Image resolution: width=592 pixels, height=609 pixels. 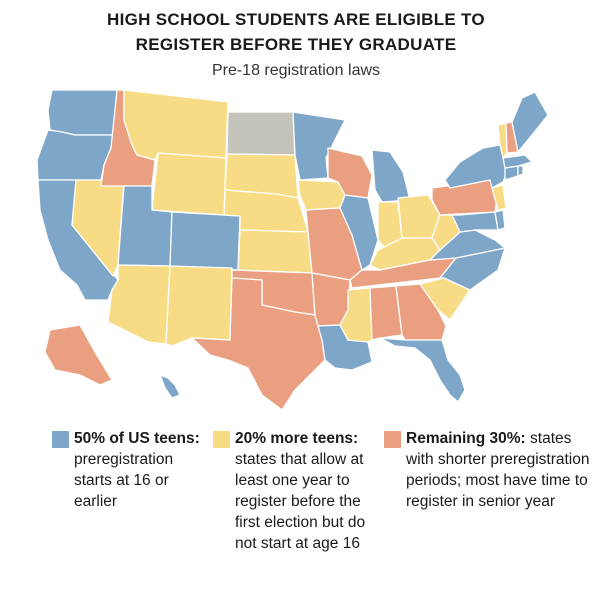 I want to click on state-me, so click(x=530, y=122).